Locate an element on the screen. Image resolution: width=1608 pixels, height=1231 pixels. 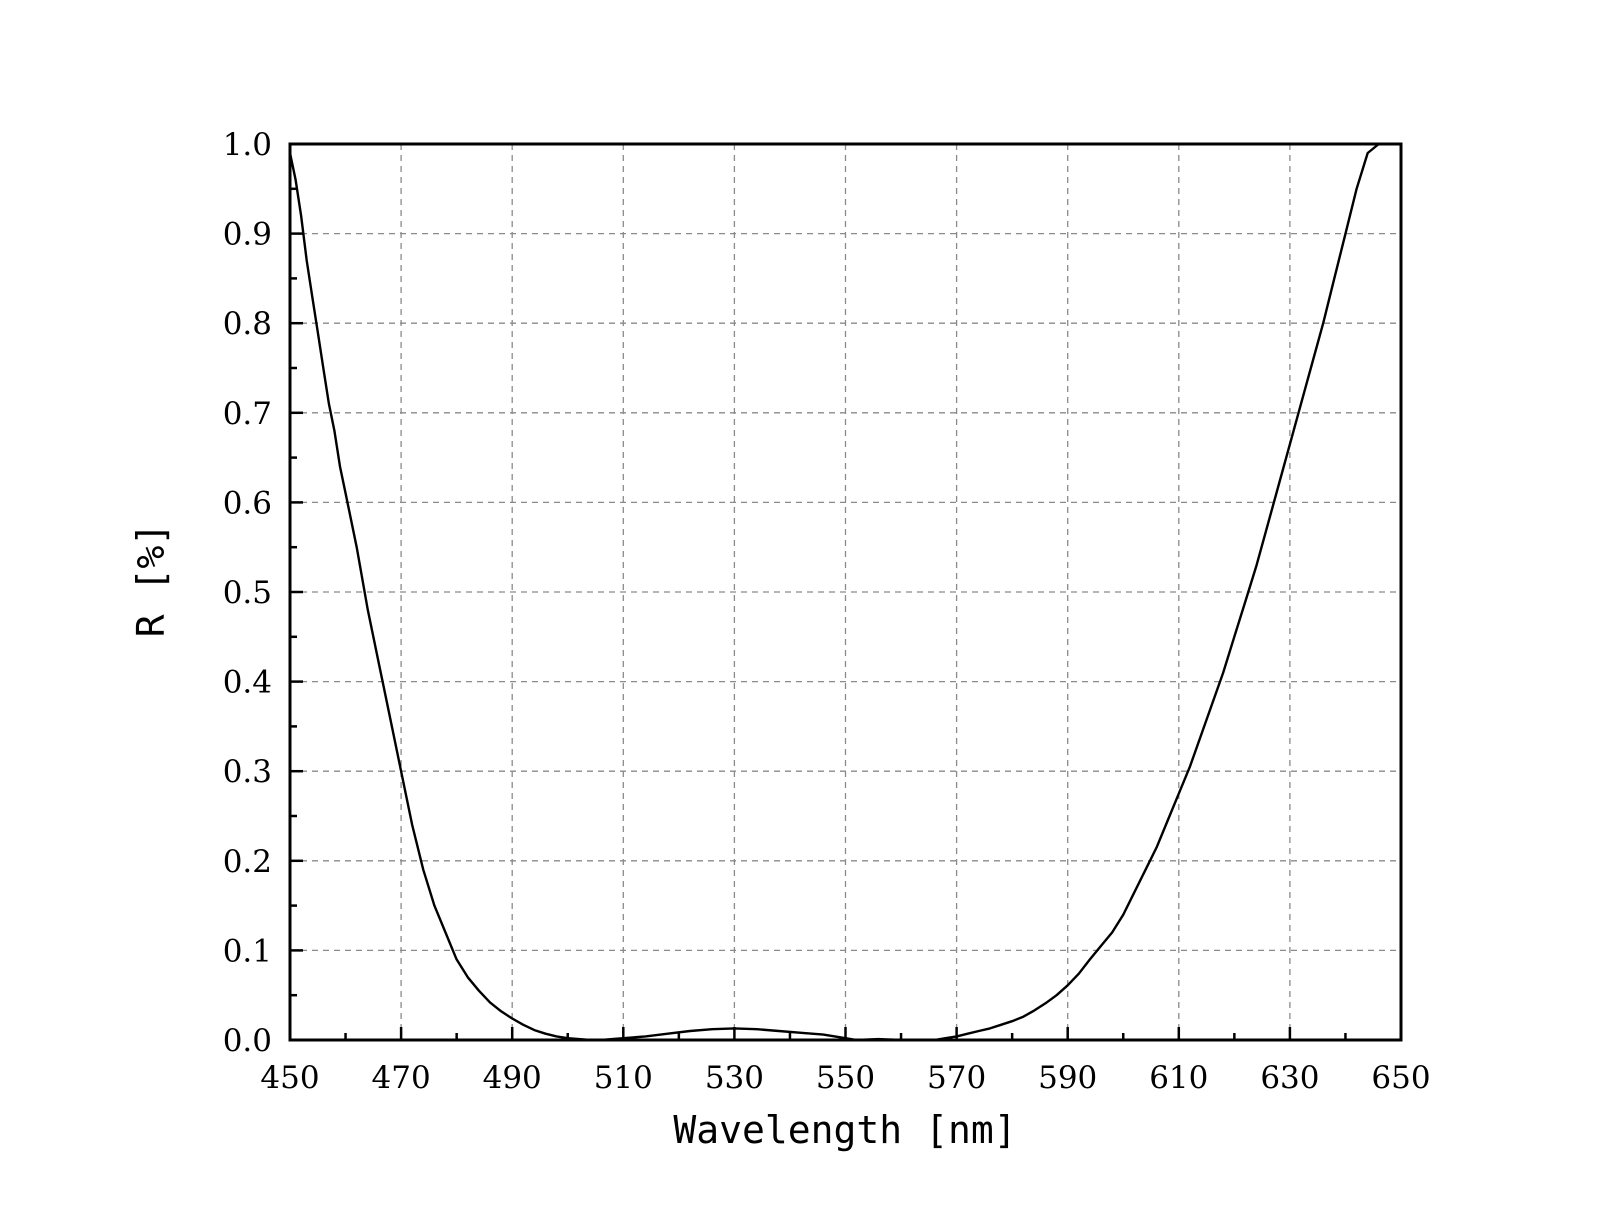
x-tick-label: 470 is located at coordinates (401, 1078).